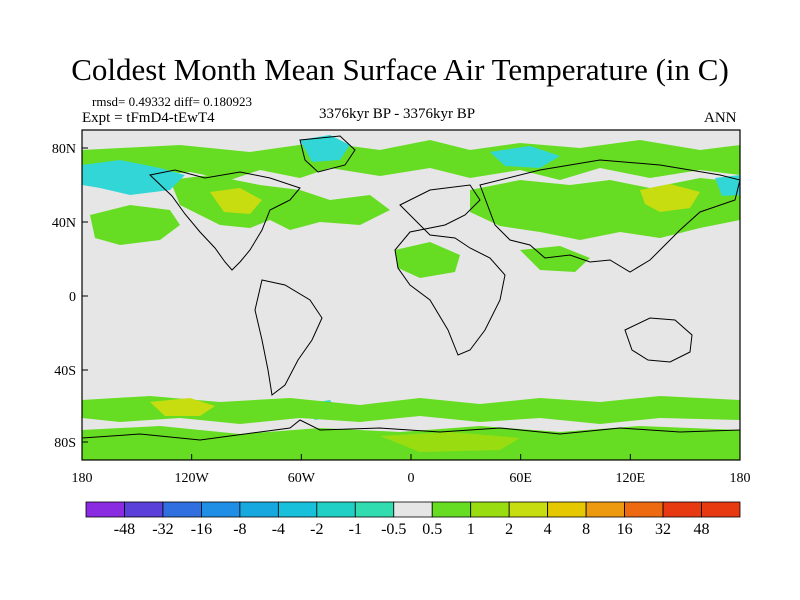 The width and height of the screenshot is (800, 600). I want to click on north-america-coast, so click(224, 220).